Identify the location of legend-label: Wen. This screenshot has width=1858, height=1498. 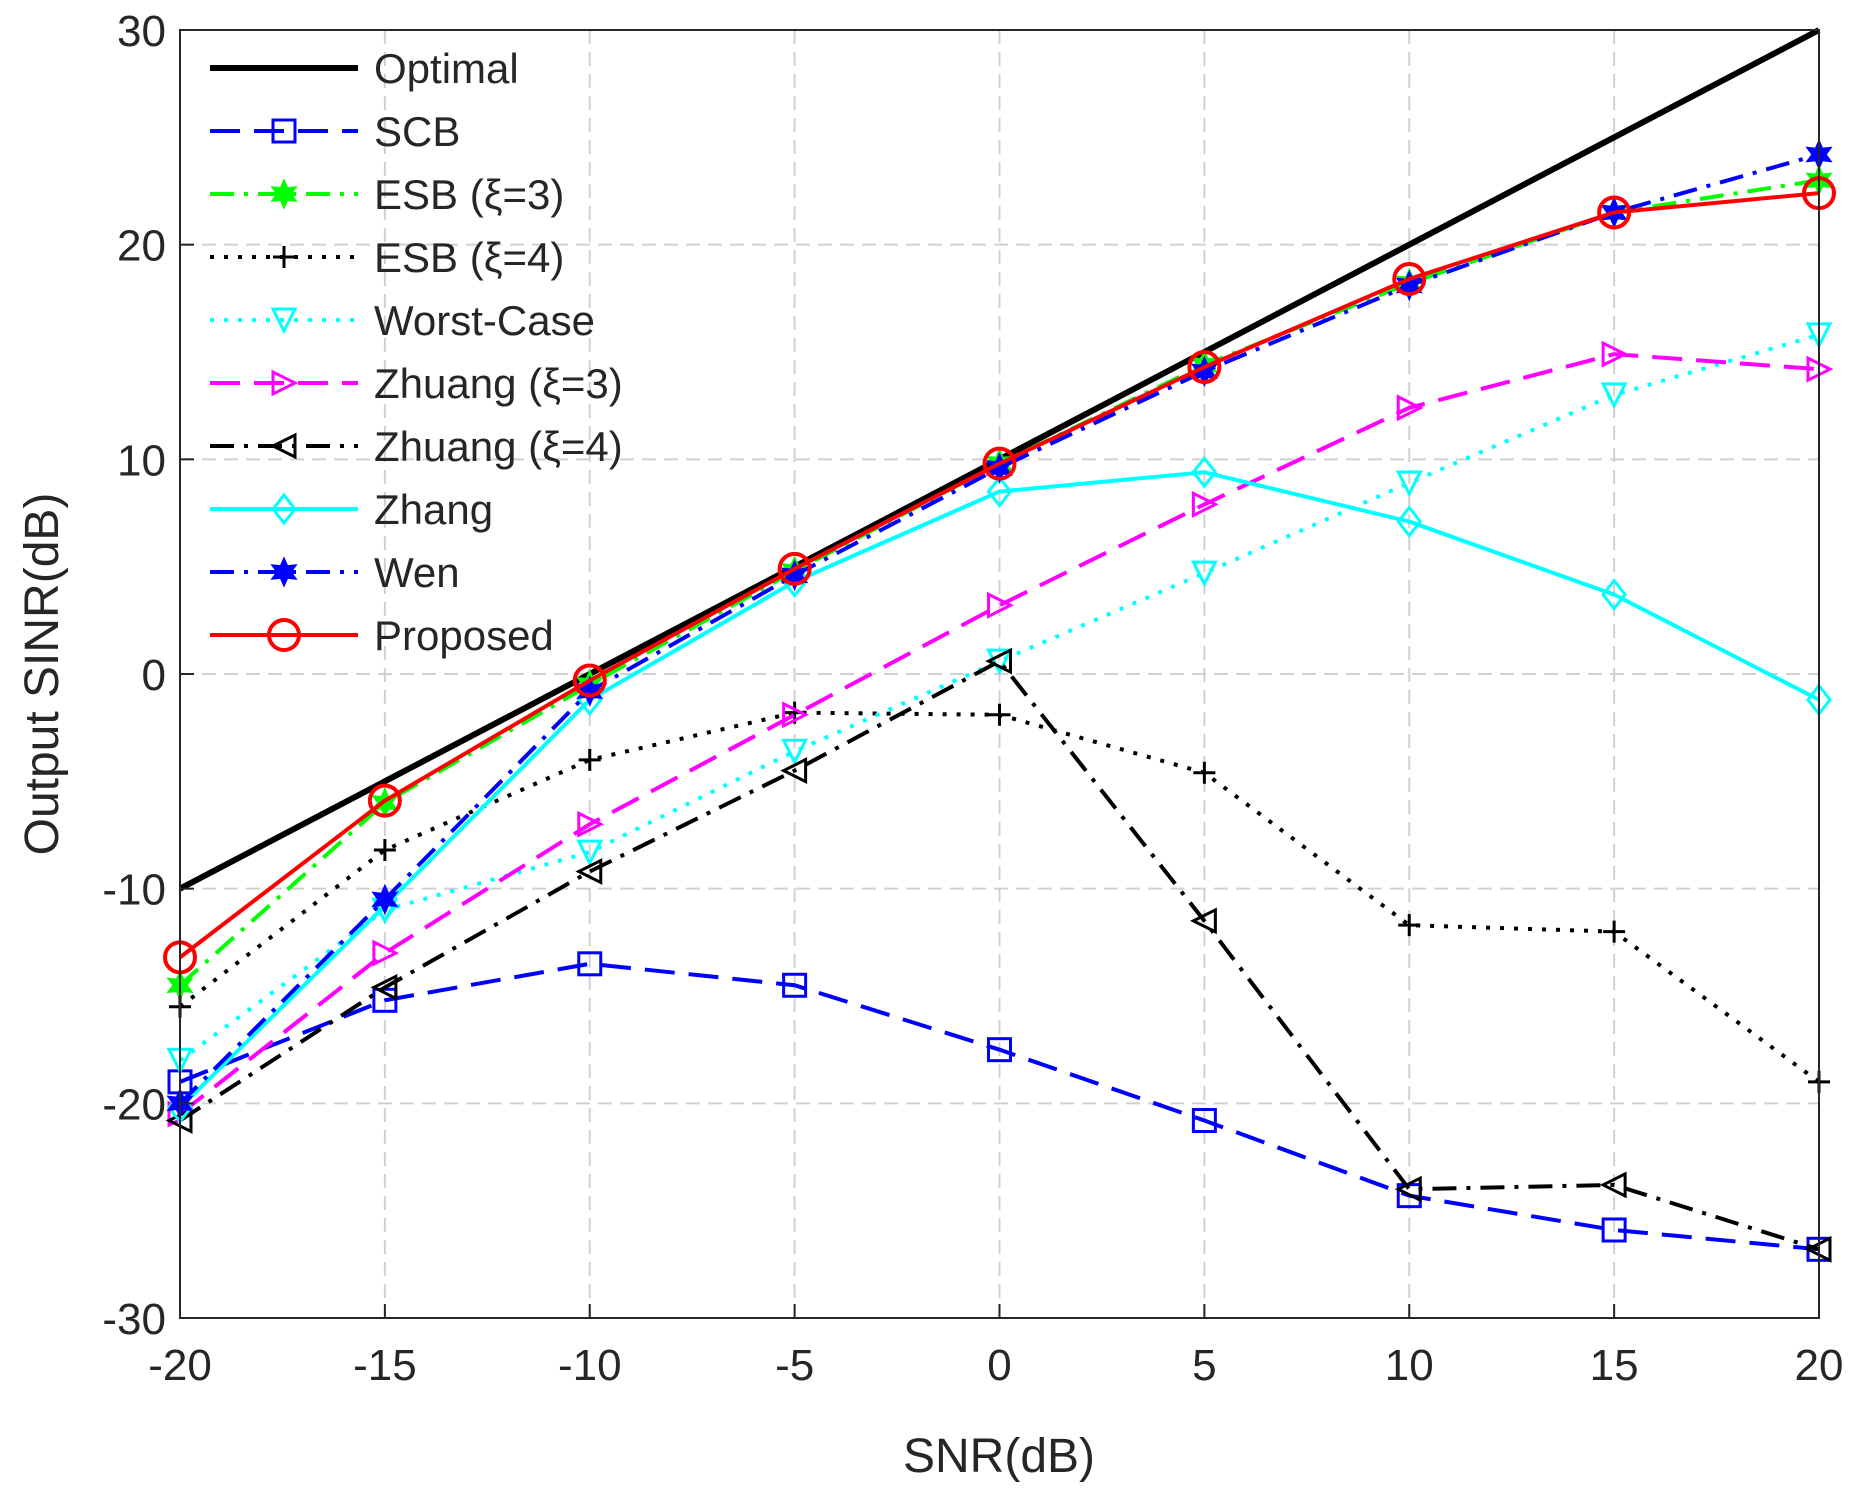
(417, 572).